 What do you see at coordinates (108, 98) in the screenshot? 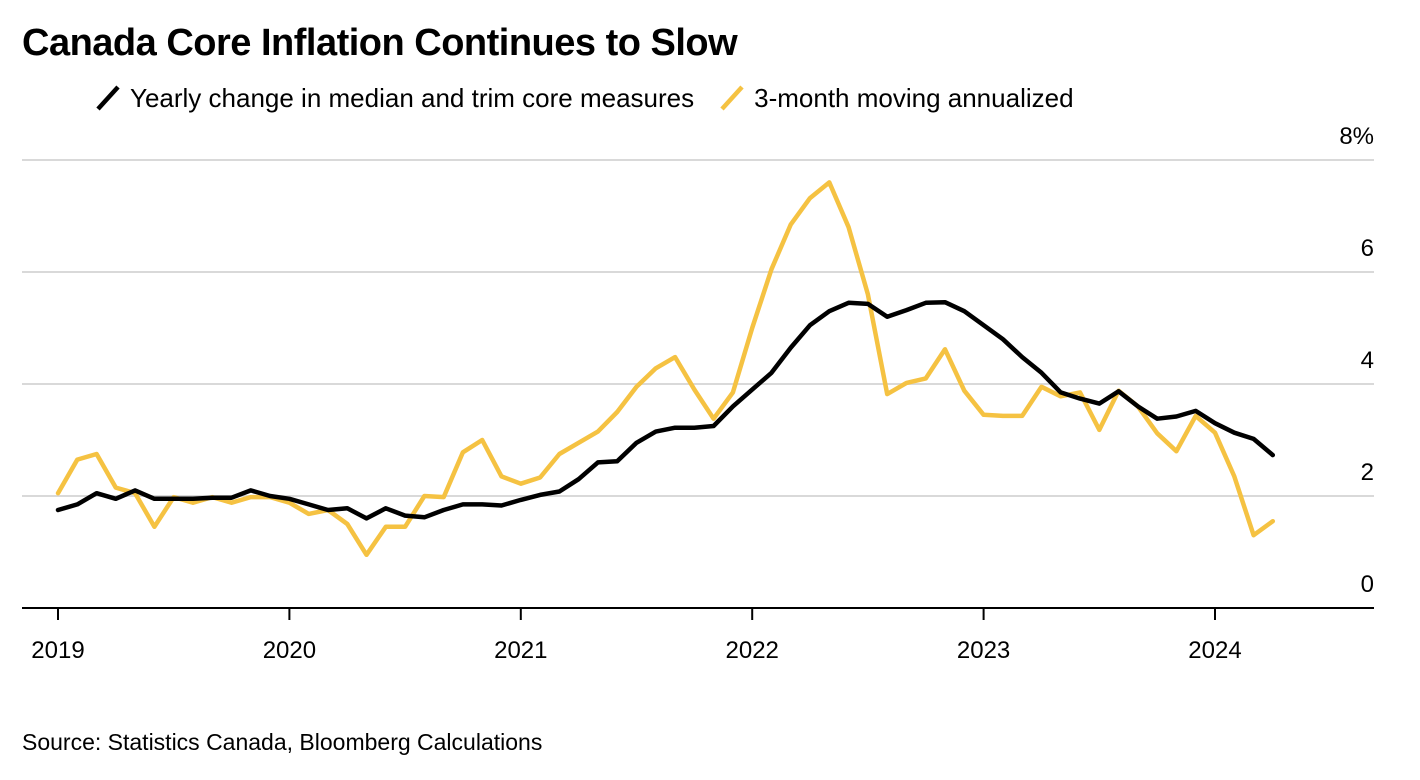
I see `legend-swatch-yearly` at bounding box center [108, 98].